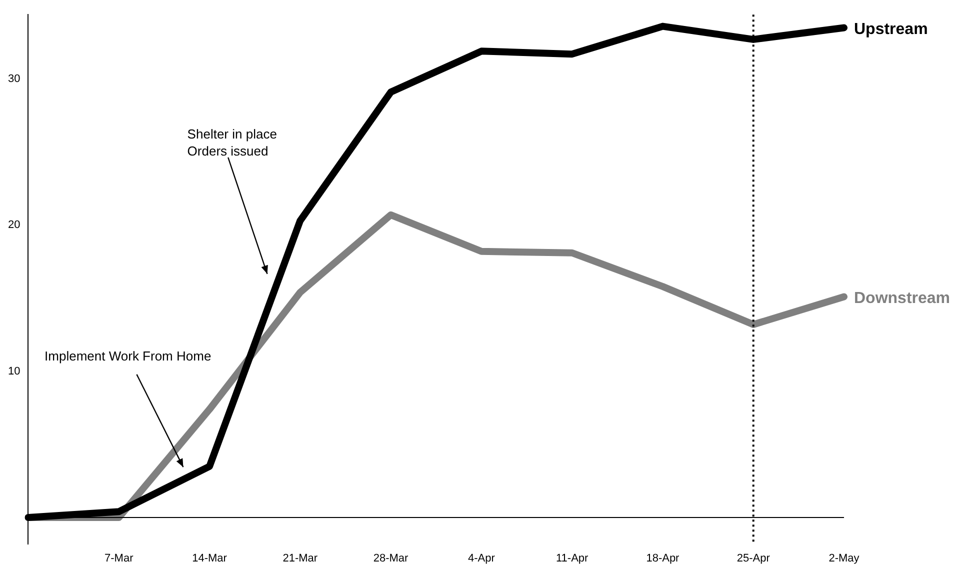  Describe the element at coordinates (391, 558) in the screenshot. I see `x-tick-label: 28-Mar` at that location.